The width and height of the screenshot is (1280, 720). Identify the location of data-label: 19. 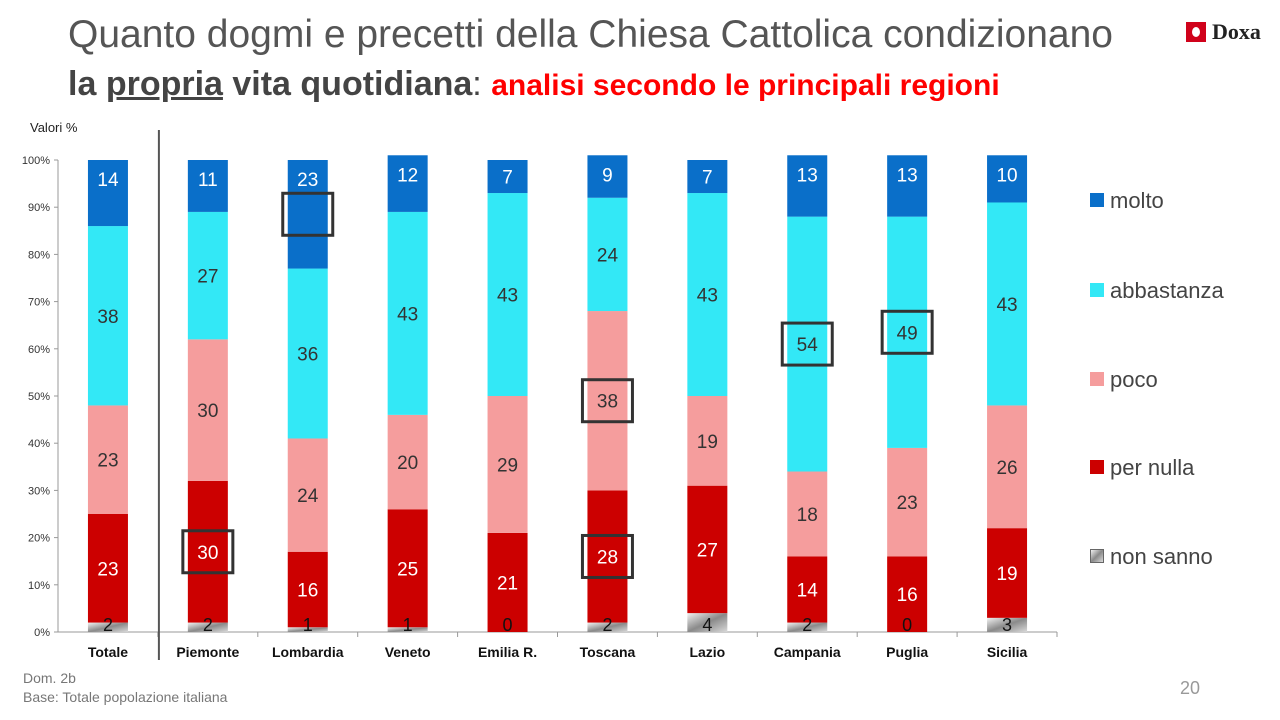
(707, 442).